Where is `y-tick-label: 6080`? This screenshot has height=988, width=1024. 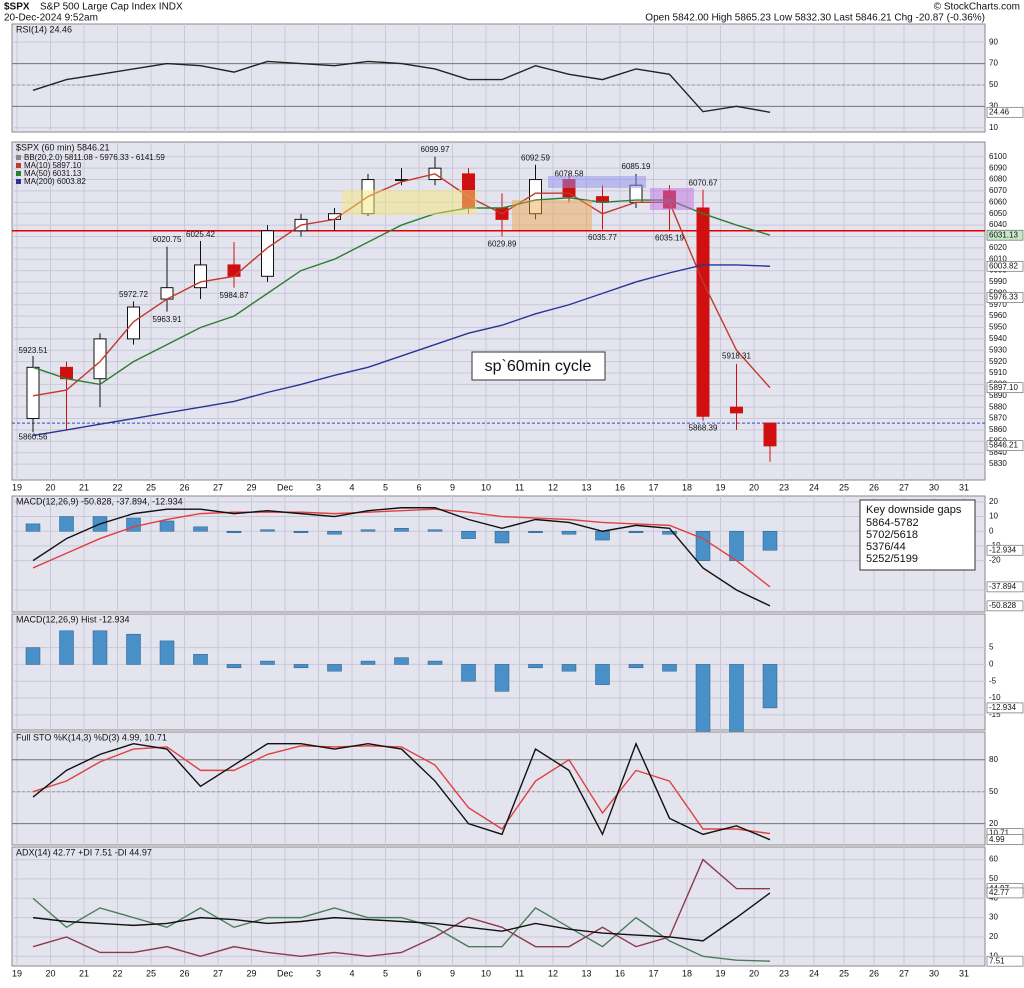 y-tick-label: 6080 is located at coordinates (998, 179).